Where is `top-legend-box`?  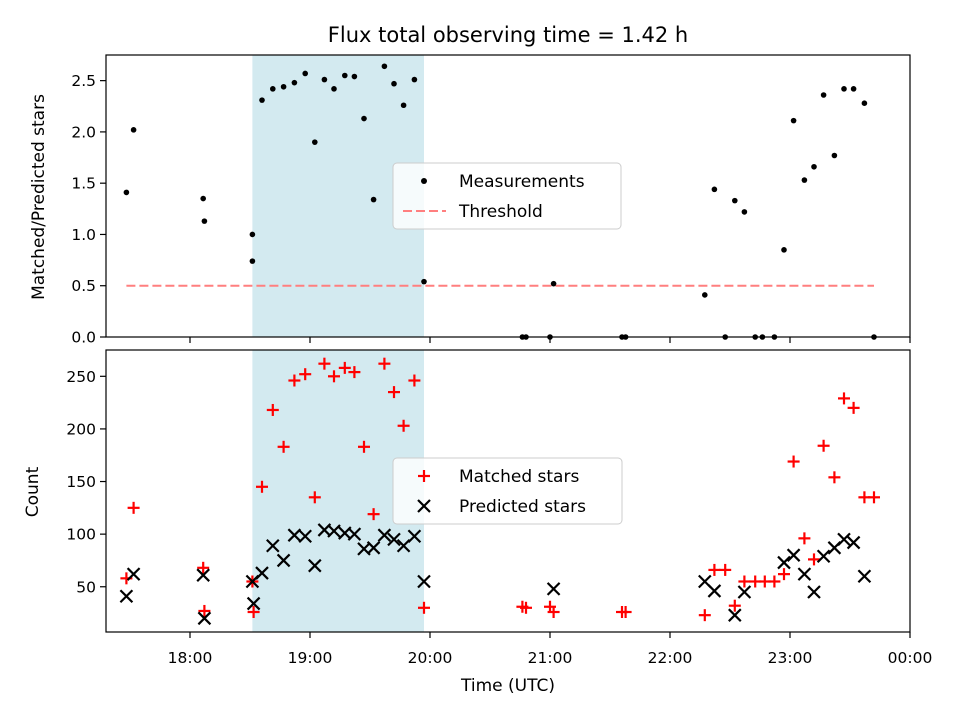
top-legend-box is located at coordinates (507, 196).